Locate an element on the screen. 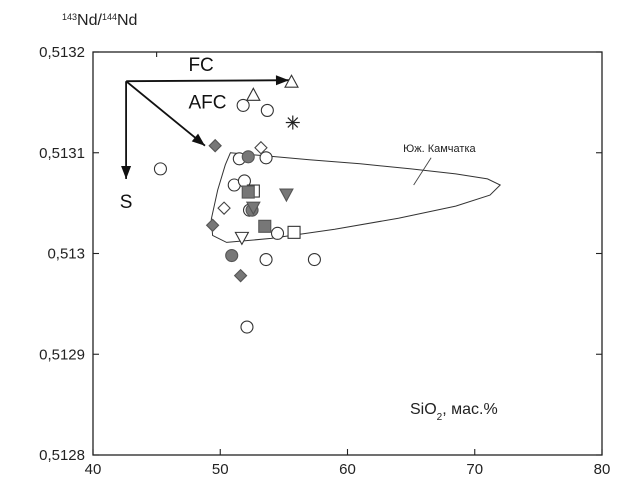 The width and height of the screenshot is (617, 483). vectors-layer: FC AFC S is located at coordinates (204, 134).